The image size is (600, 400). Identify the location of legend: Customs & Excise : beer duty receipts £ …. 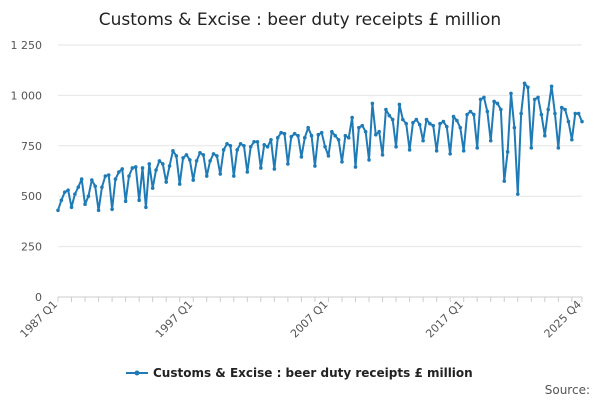
(299, 373).